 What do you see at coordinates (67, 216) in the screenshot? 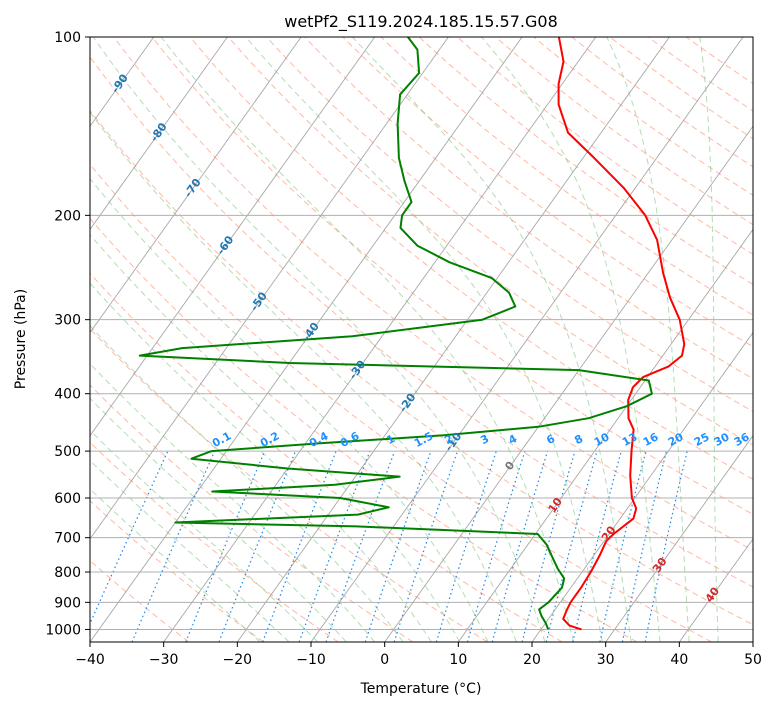
I see `y-tick-label: 200` at bounding box center [67, 216].